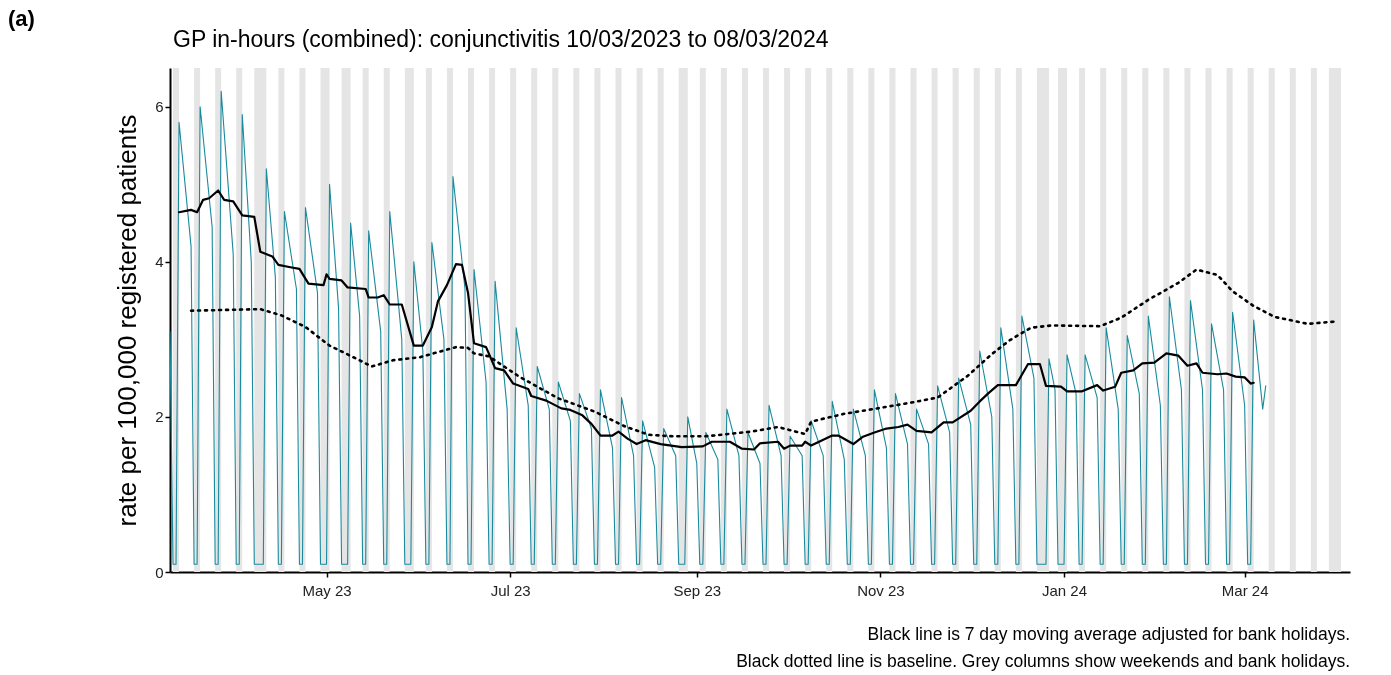 The width and height of the screenshot is (1391, 675). I want to click on chart-title: GP in-hours (combined): conjunctivitis 10/03/2023 to 08/03/2024, so click(501, 39).